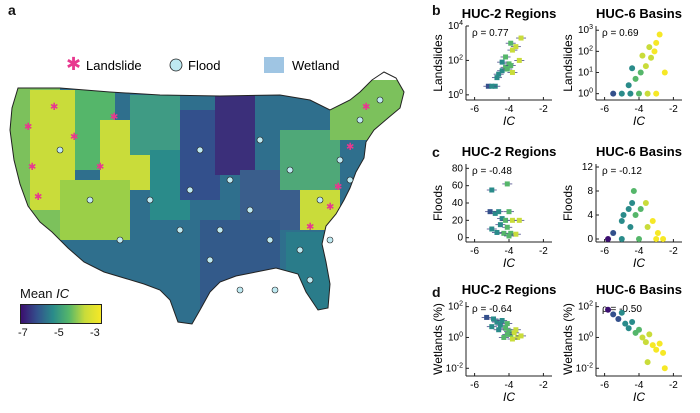 Image resolution: width=700 pixels, height=413 pixels. I want to click on tick-label: 10⁰, so click(455, 95).